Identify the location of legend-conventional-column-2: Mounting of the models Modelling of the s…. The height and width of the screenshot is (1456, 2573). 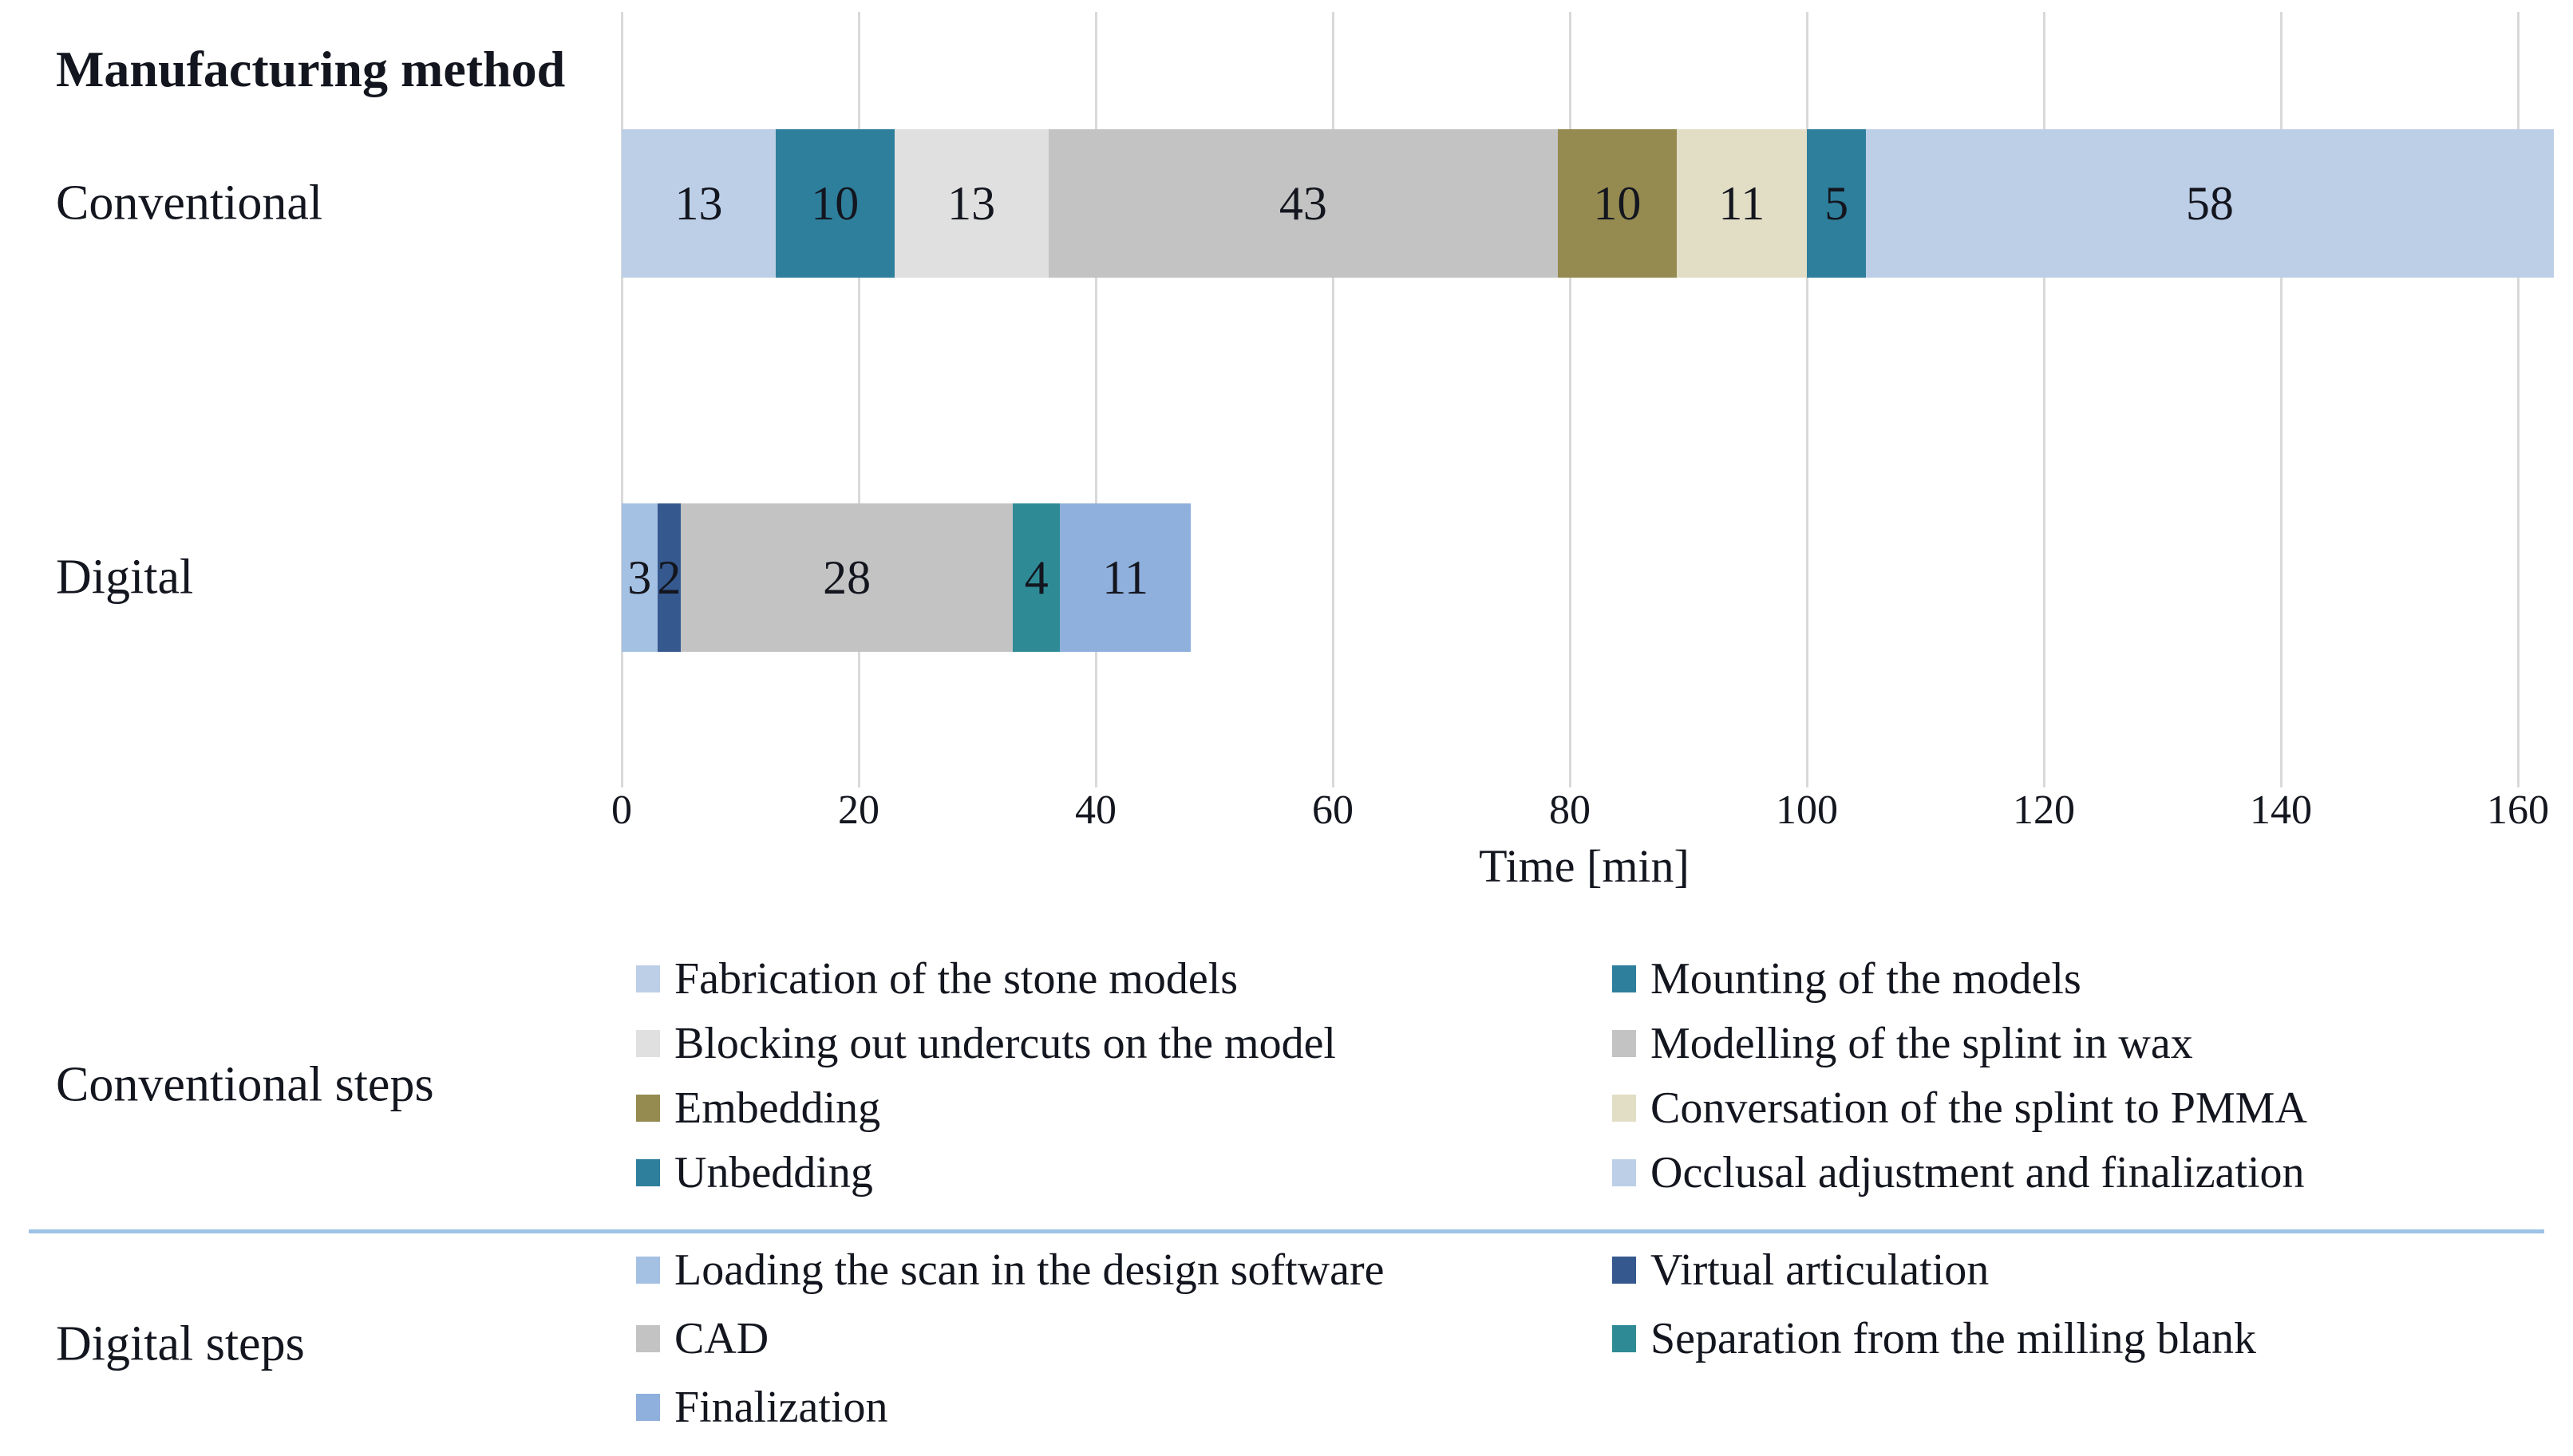
(1960, 1075).